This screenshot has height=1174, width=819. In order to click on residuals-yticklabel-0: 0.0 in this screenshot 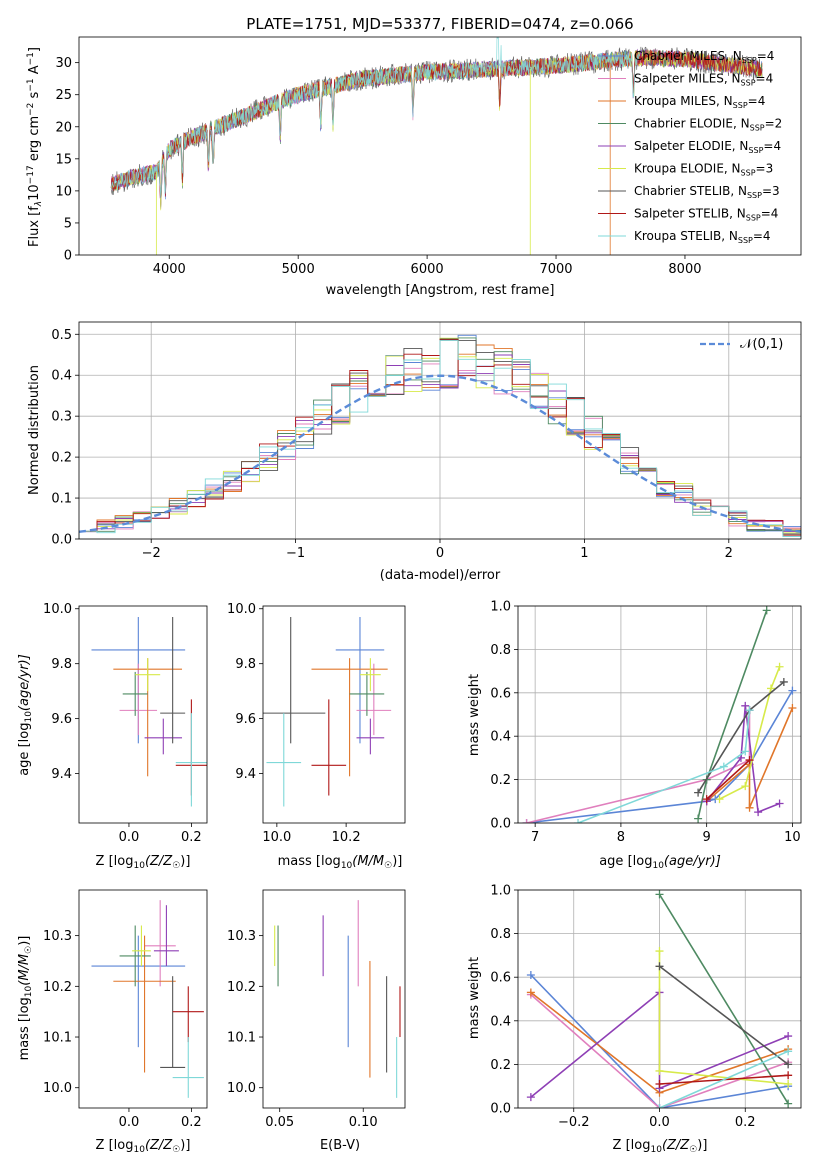, I will do `click(61, 540)`.